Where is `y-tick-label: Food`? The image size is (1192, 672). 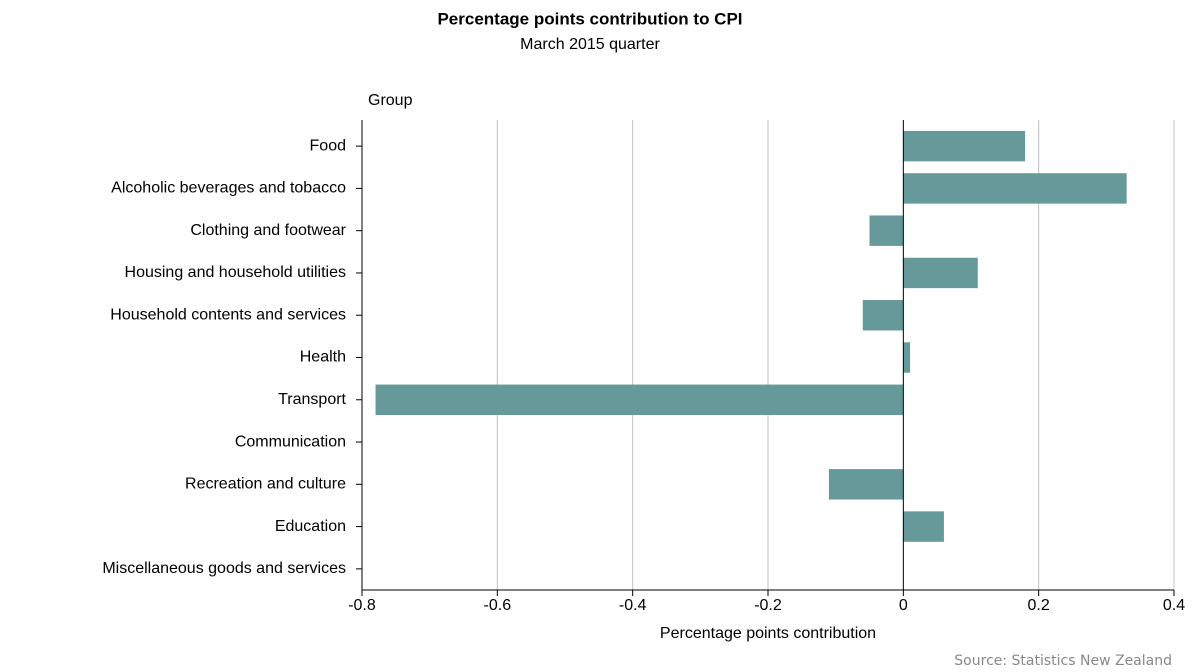
y-tick-label: Food is located at coordinates (328, 145).